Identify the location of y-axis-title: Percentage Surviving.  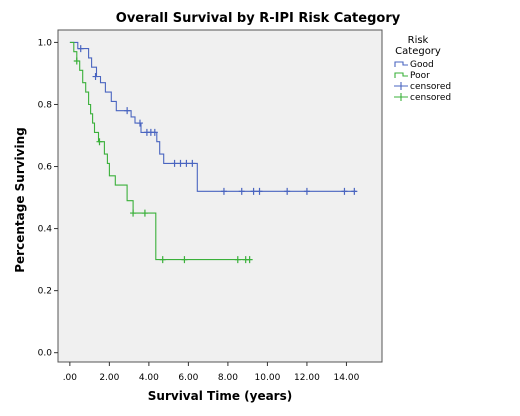
(20, 200).